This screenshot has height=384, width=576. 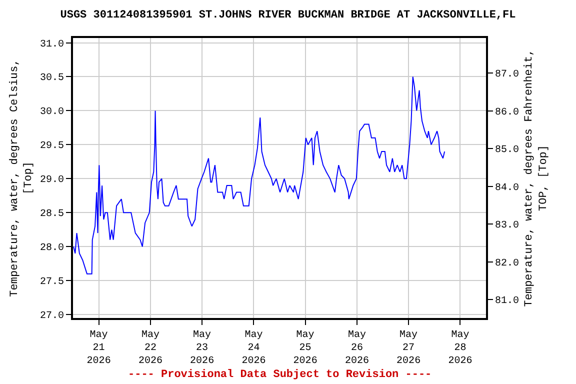 I want to click on y2-tick-label: 82.0, so click(x=507, y=264).